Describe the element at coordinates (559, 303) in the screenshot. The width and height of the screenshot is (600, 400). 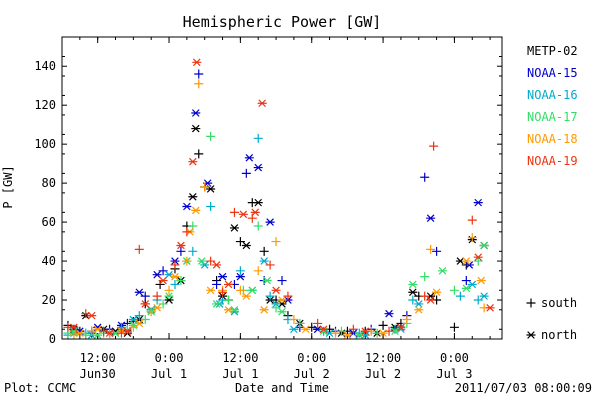
I see `legend-marker-label-south: south` at that location.